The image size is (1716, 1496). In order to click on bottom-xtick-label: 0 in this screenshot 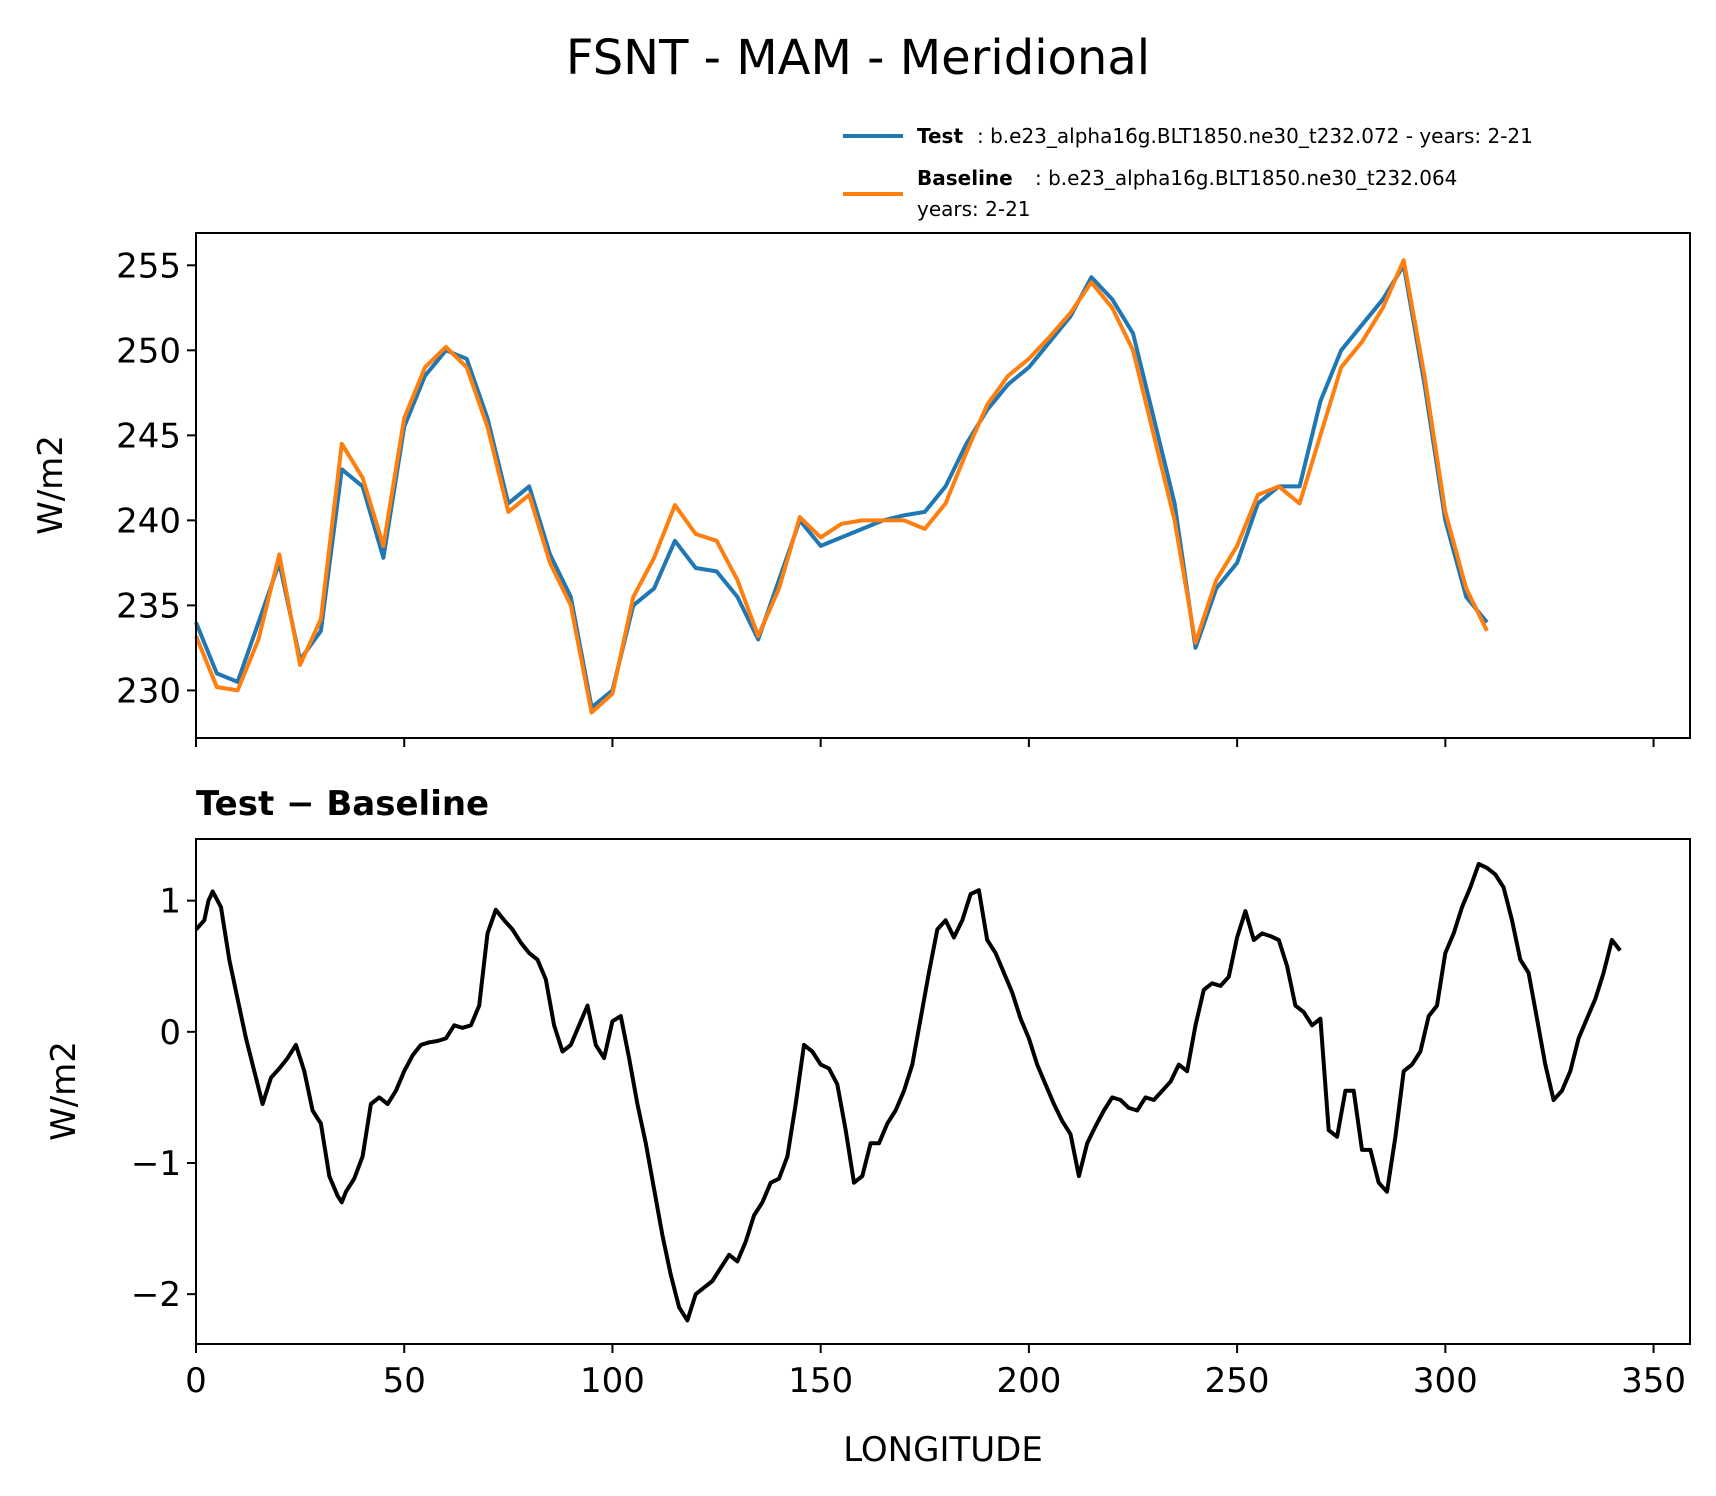, I will do `click(196, 1381)`.